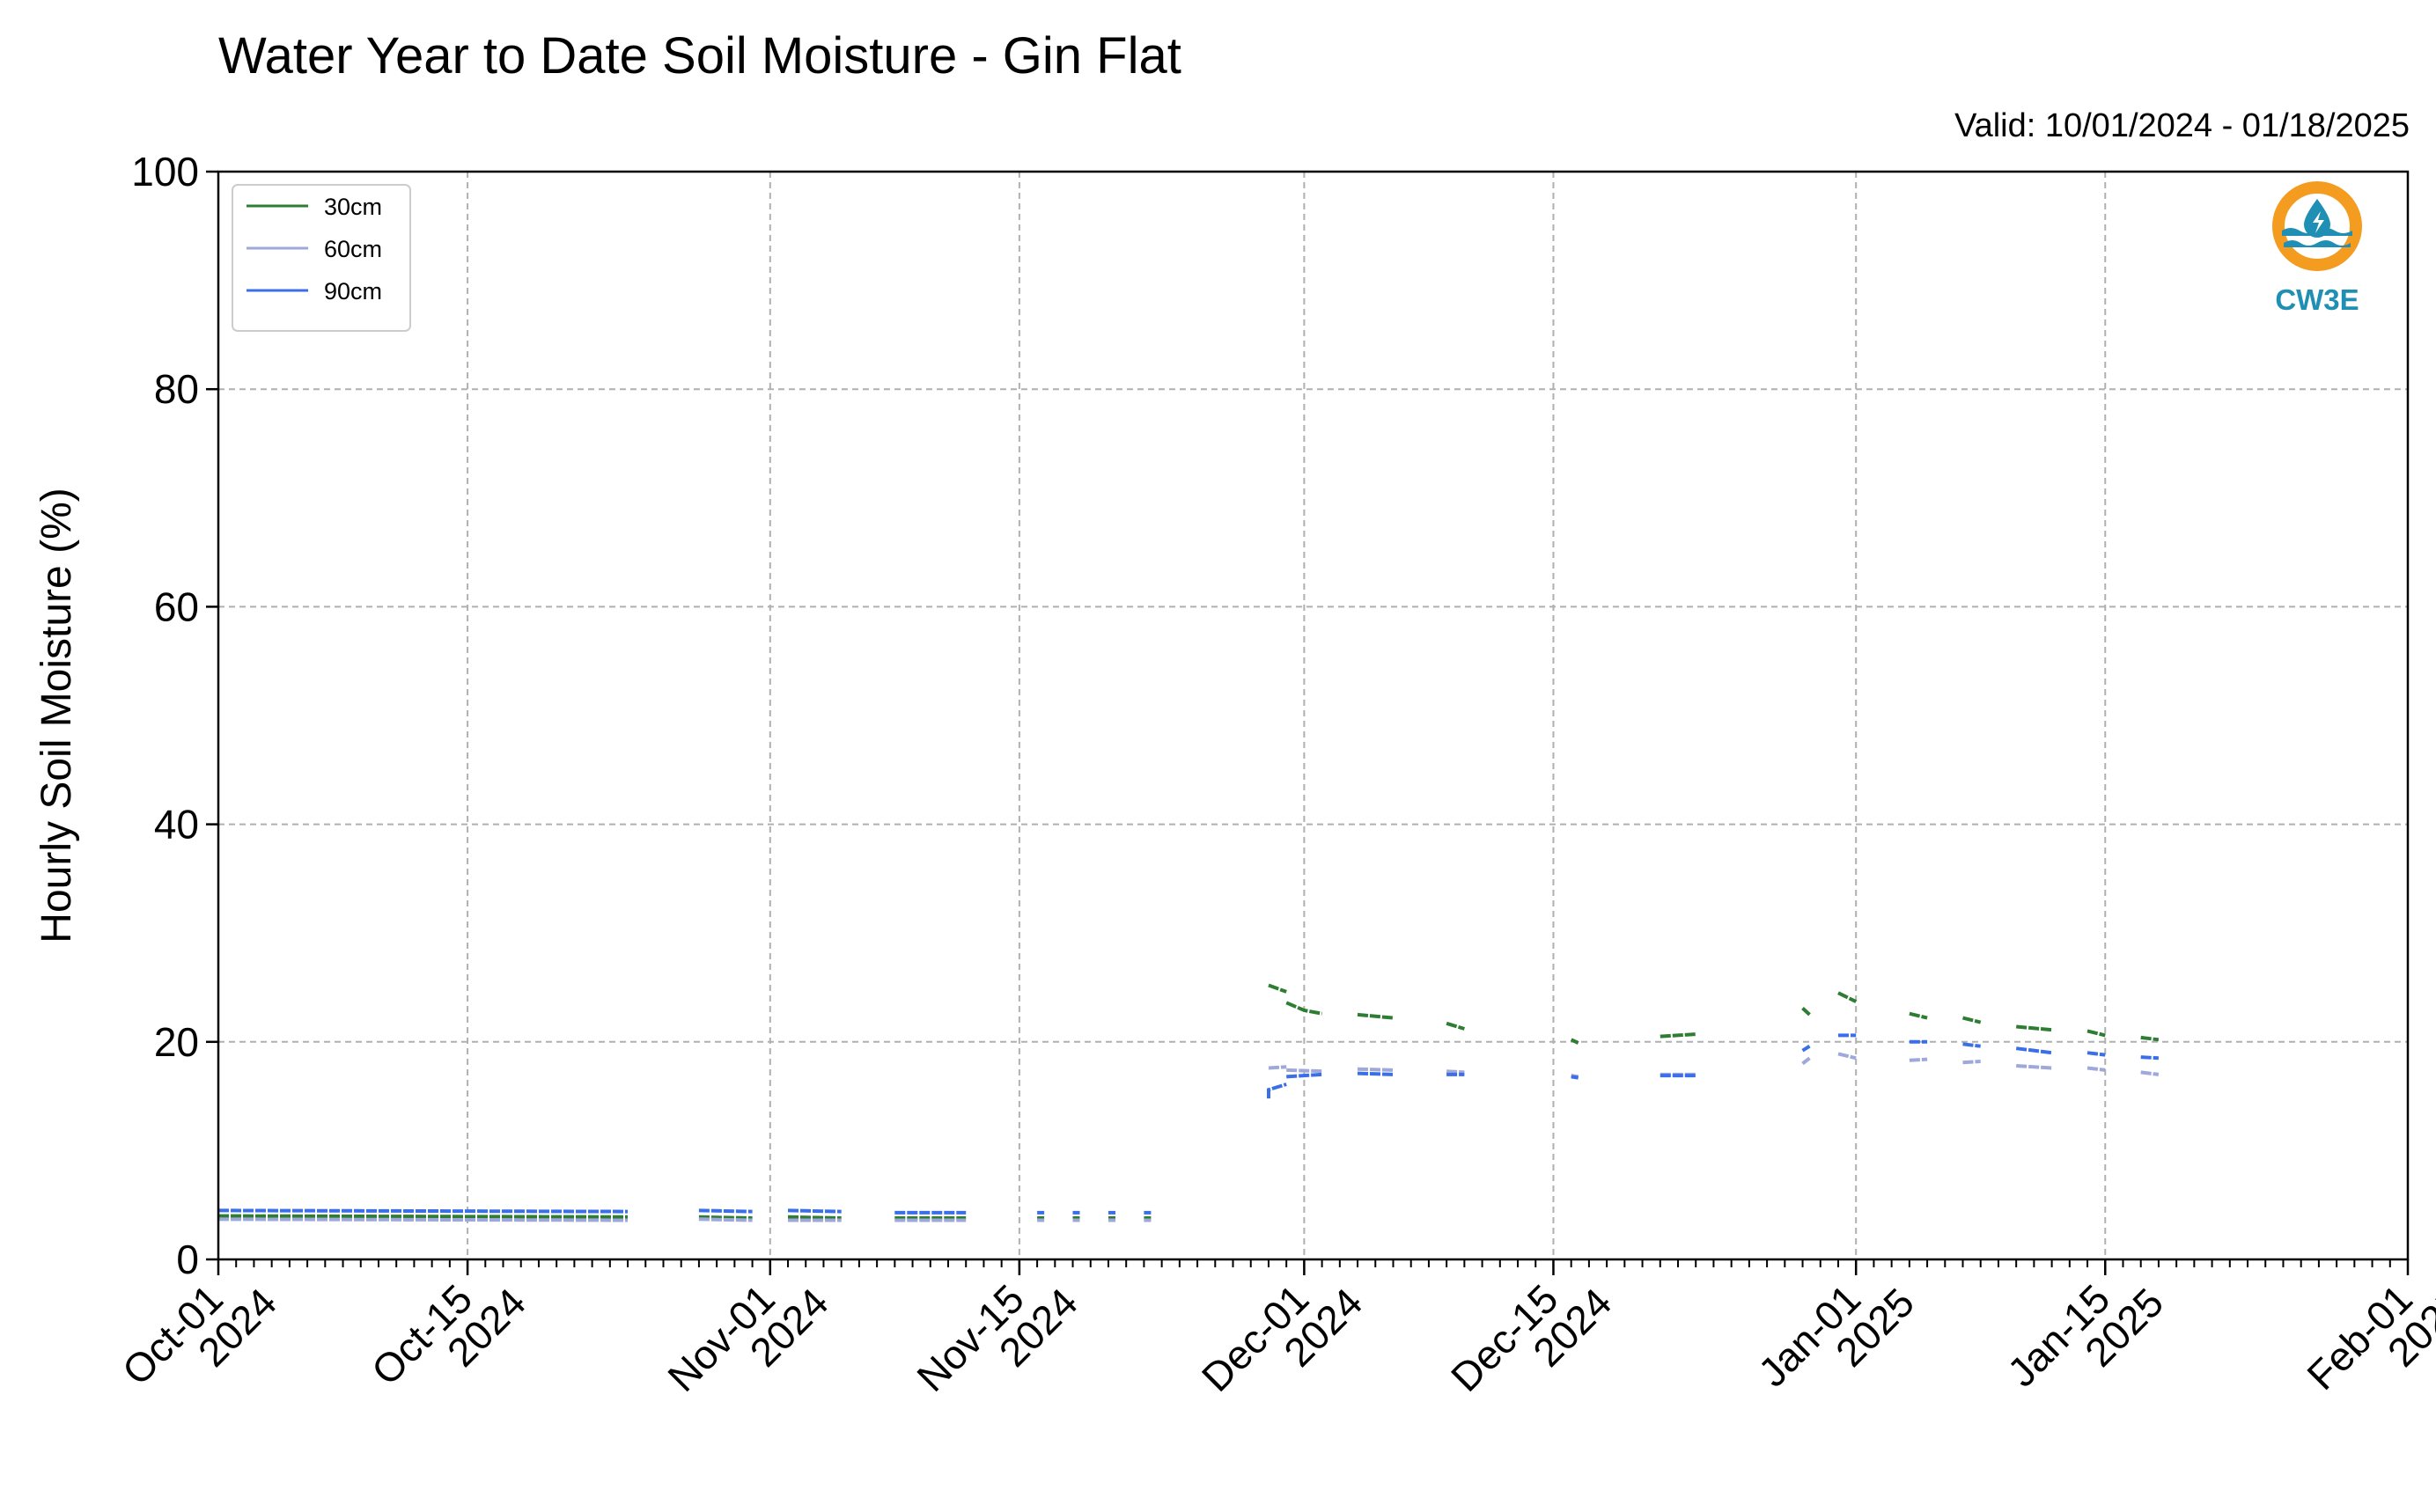 The height and width of the screenshot is (1512, 2436). I want to click on legend-box, so click(321, 258).